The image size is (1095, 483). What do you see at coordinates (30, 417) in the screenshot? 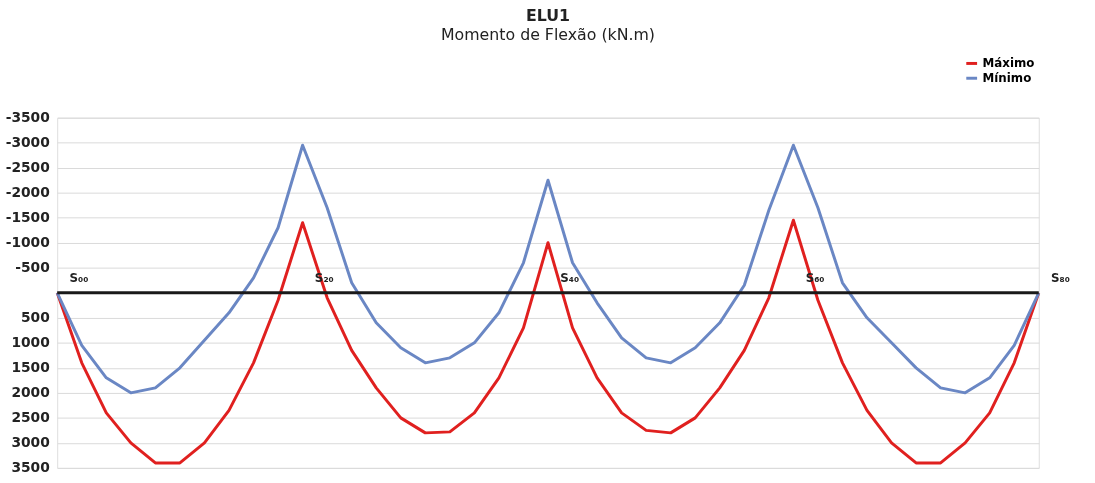
I see `y-tick-label: 2500` at bounding box center [30, 417].